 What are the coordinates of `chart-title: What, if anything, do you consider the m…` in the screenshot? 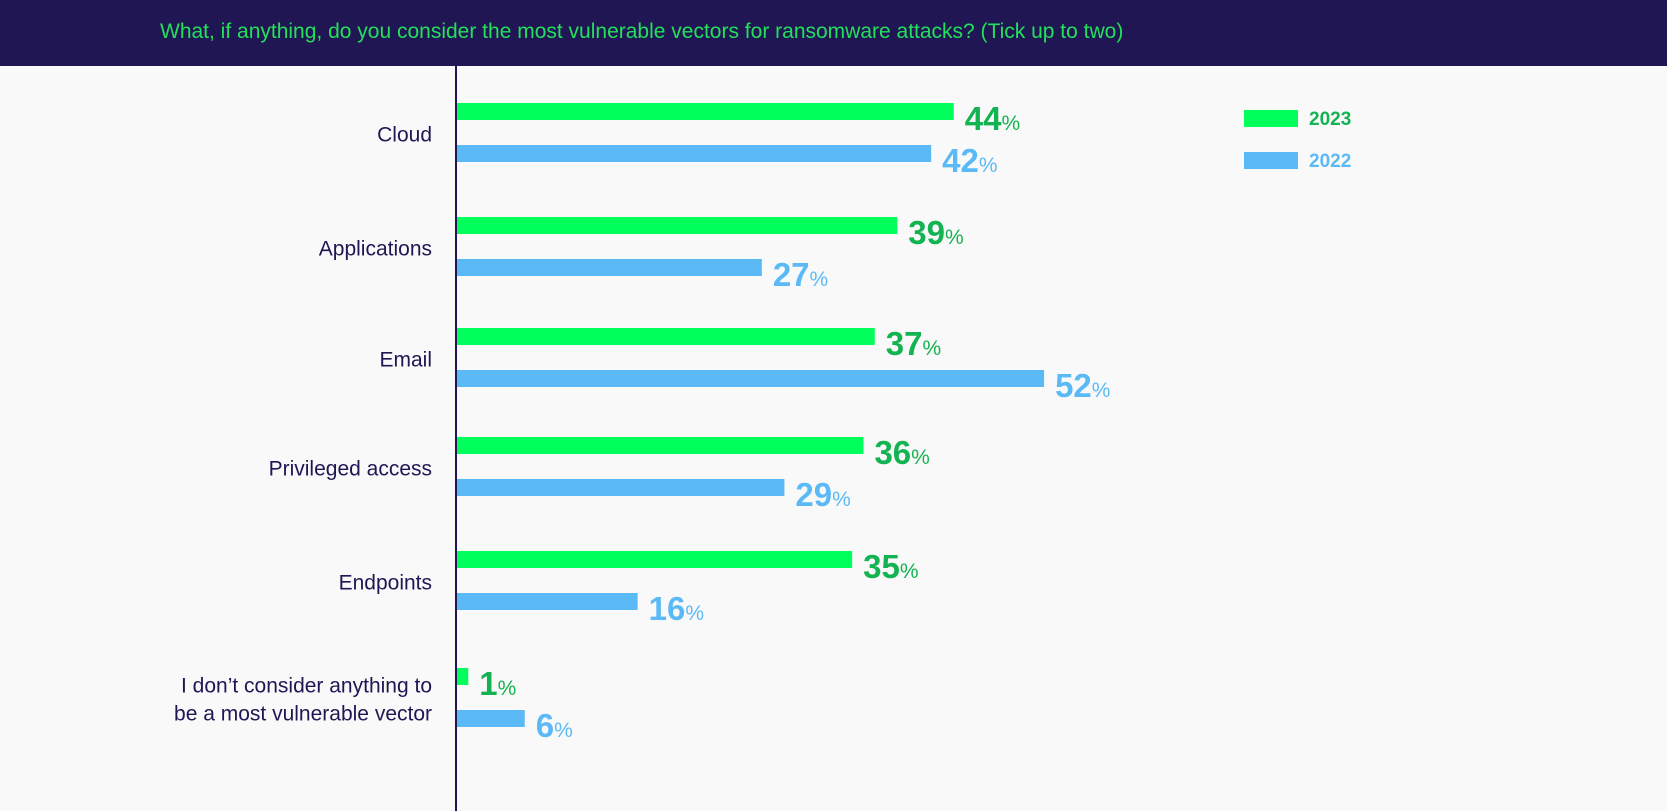 It's located at (642, 31).